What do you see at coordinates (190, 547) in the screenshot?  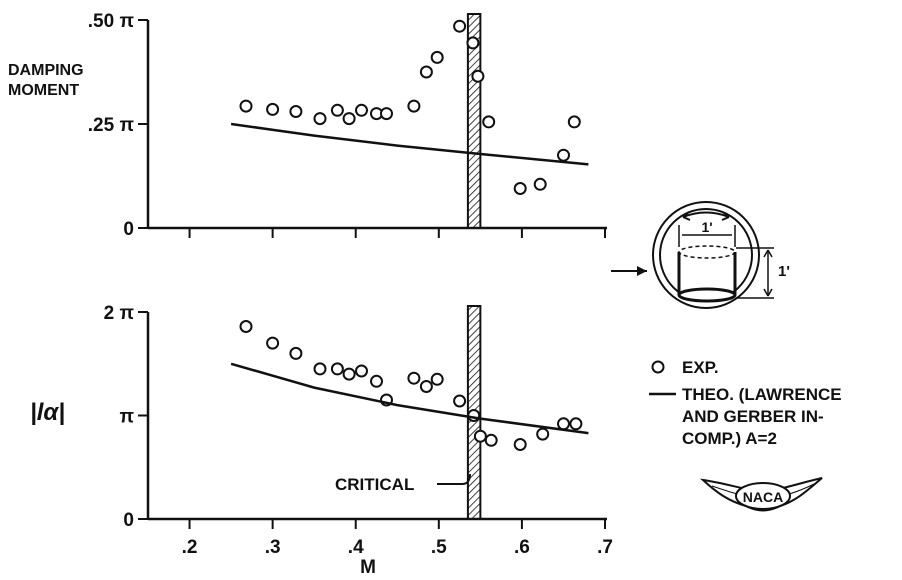 I see `bottom-x-tick-label: .2` at bounding box center [190, 547].